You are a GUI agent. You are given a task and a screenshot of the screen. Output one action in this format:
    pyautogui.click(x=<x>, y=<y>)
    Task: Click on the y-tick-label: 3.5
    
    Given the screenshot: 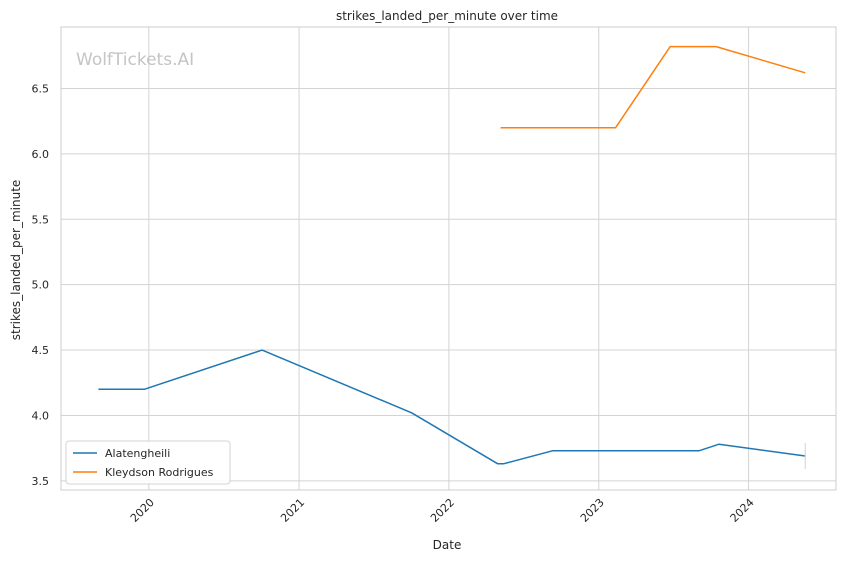 What is the action you would take?
    pyautogui.click(x=41, y=481)
    